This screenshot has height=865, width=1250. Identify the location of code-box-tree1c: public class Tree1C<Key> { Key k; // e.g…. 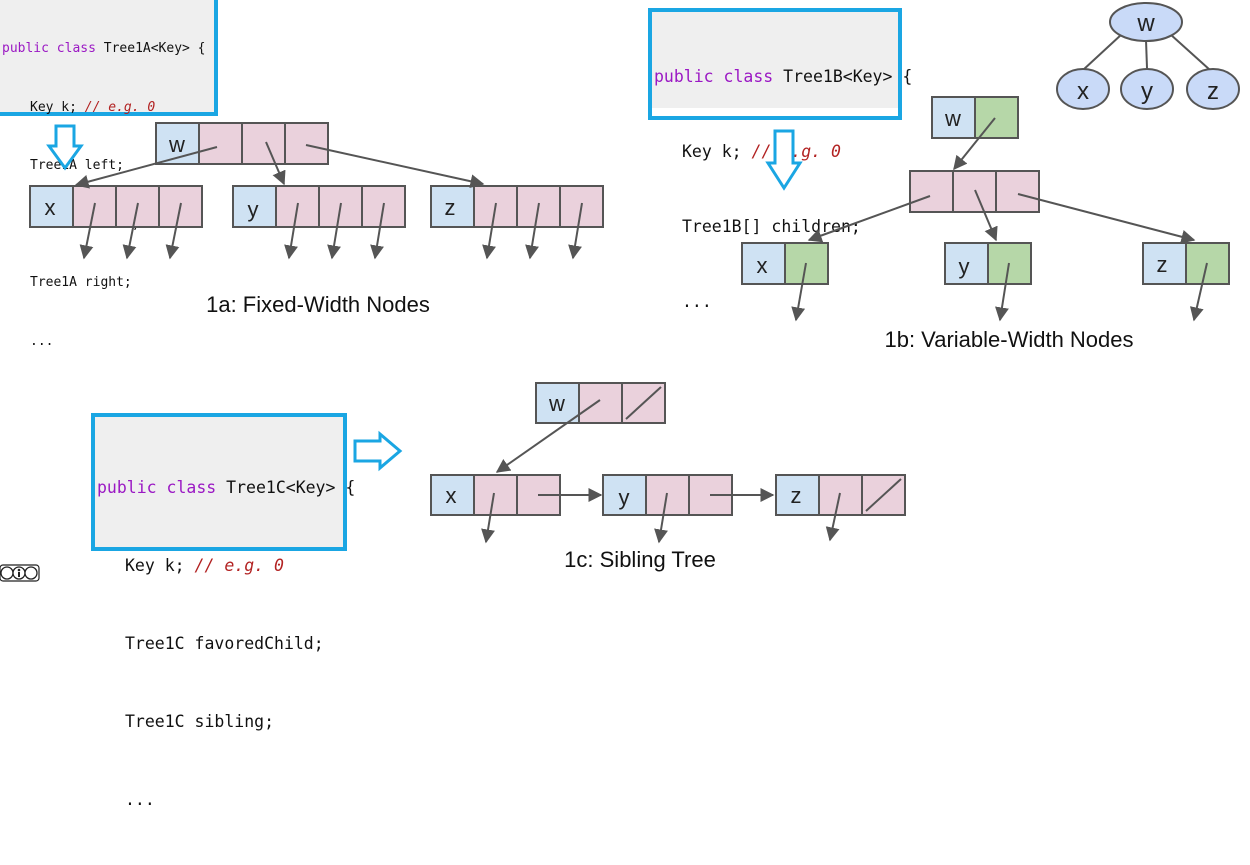
(223, 611).